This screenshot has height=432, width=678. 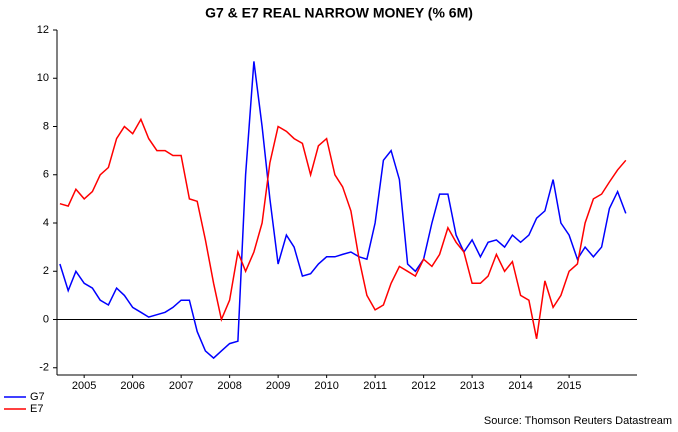 I want to click on y-tick-label: 2, so click(x=46, y=271).